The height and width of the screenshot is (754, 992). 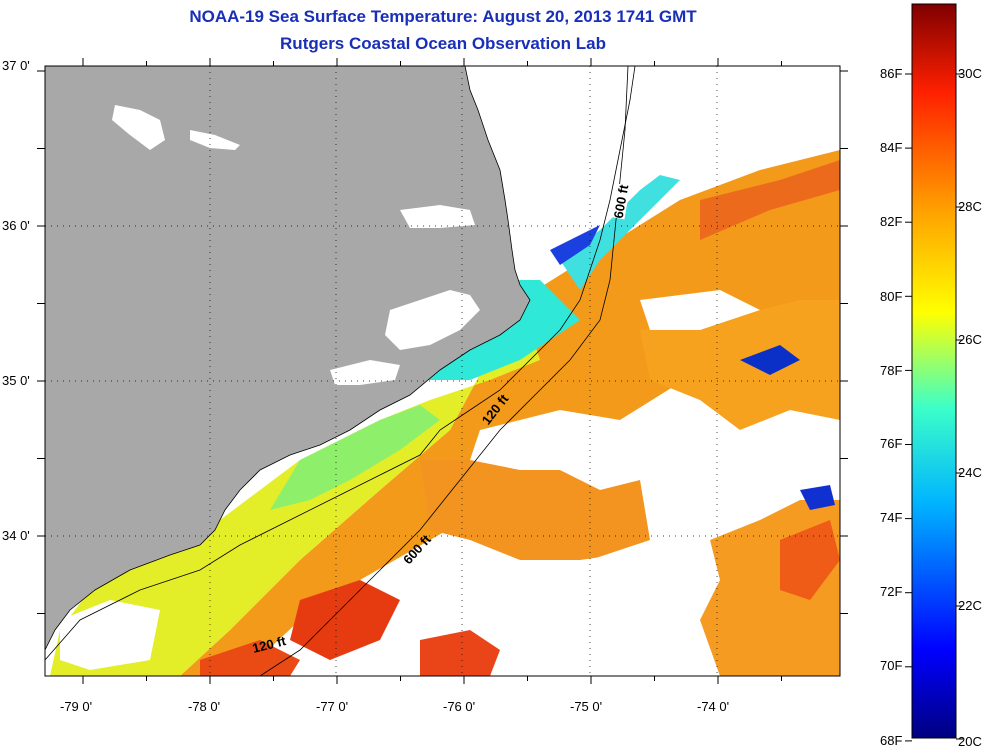 I want to click on colorbar-f-label: 76F, so click(x=891, y=443).